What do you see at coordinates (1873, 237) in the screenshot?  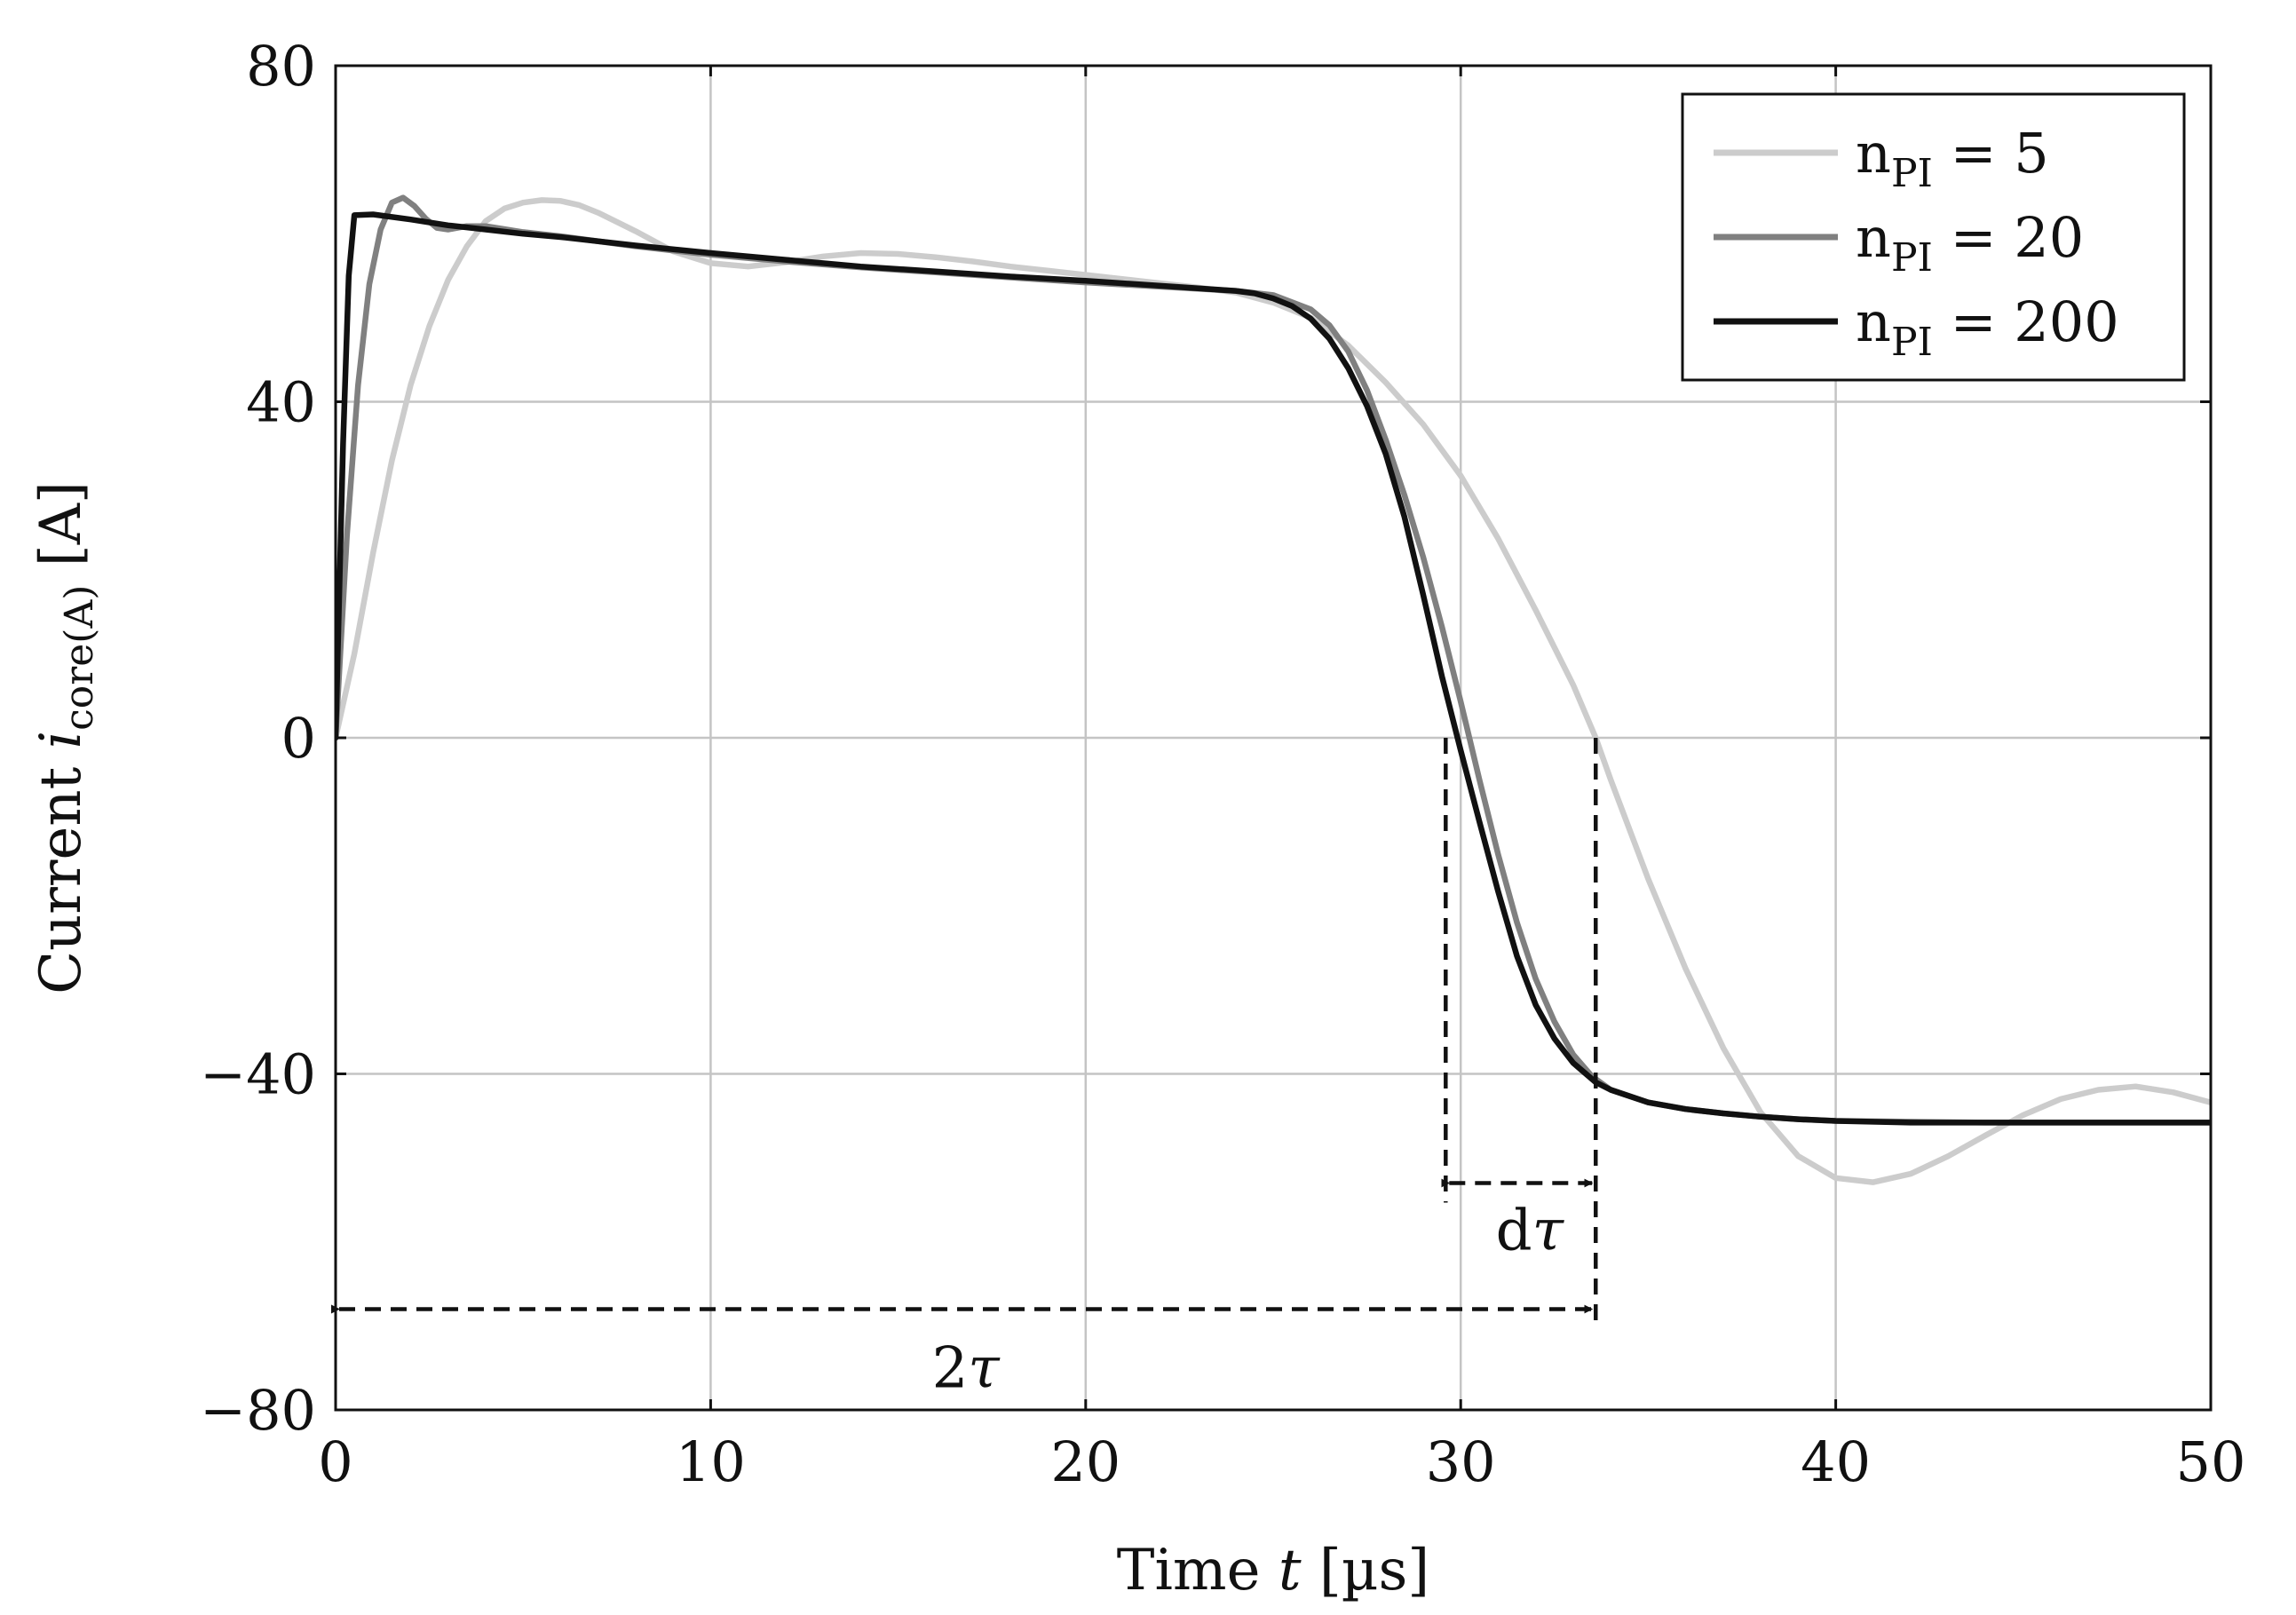 I see `legend-label-base-1: n` at bounding box center [1873, 237].